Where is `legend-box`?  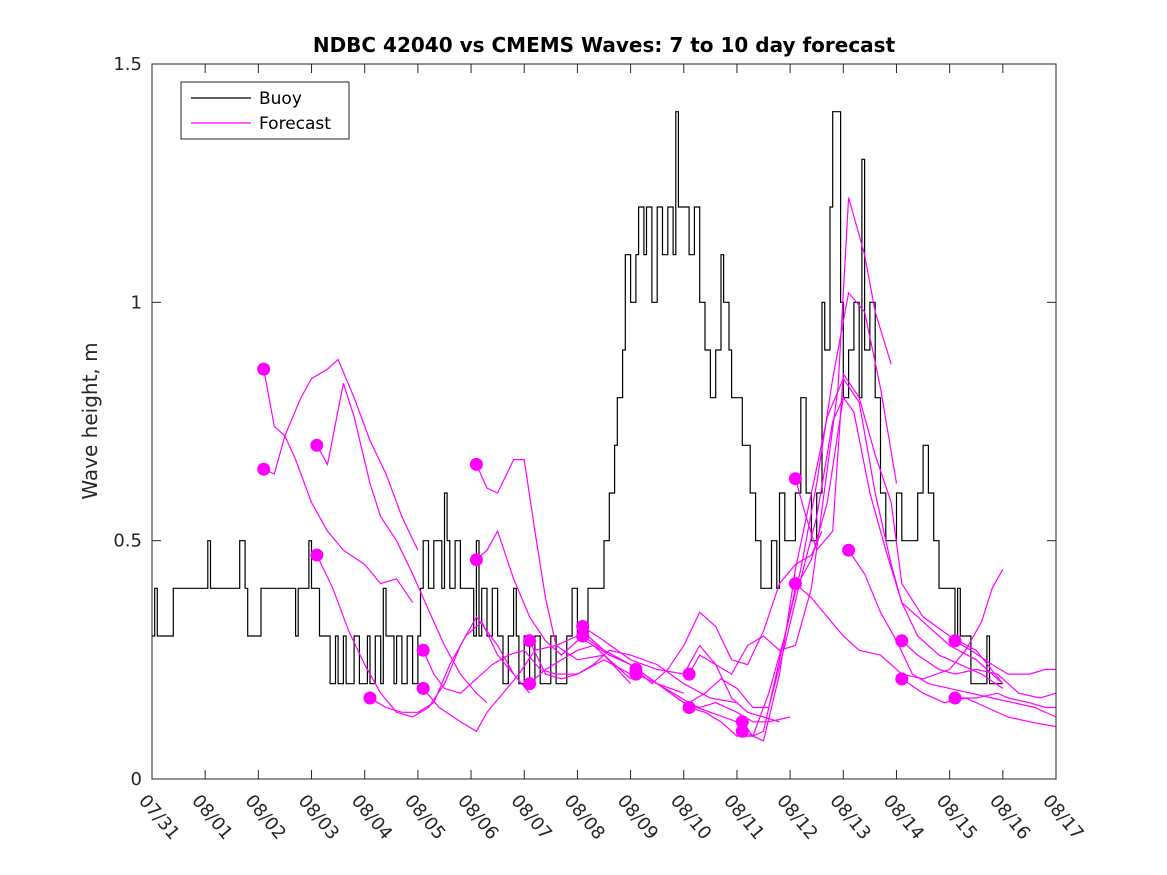
legend-box is located at coordinates (265, 110).